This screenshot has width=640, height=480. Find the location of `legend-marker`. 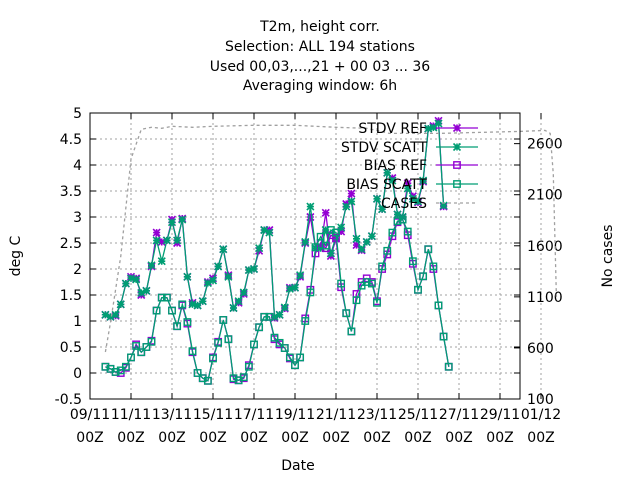

legend-marker is located at coordinates (457, 165).